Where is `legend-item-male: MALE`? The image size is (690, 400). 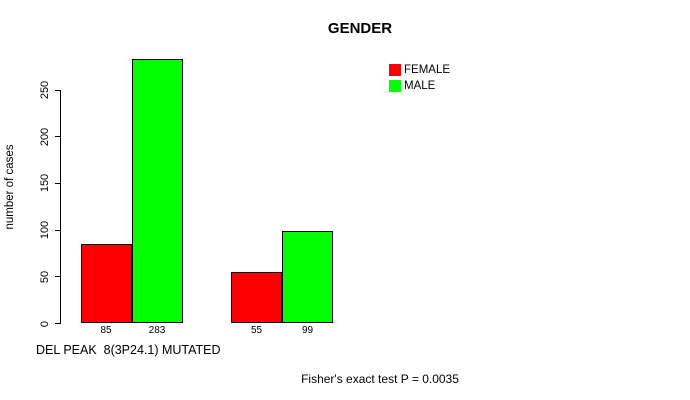 legend-item-male: MALE is located at coordinates (419, 86).